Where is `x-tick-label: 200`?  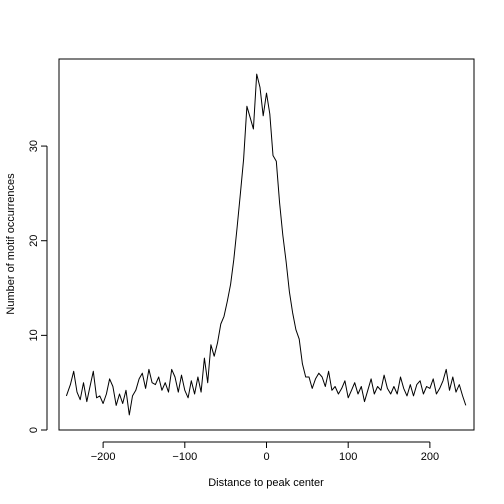
x-tick-label: 200 is located at coordinates (430, 457).